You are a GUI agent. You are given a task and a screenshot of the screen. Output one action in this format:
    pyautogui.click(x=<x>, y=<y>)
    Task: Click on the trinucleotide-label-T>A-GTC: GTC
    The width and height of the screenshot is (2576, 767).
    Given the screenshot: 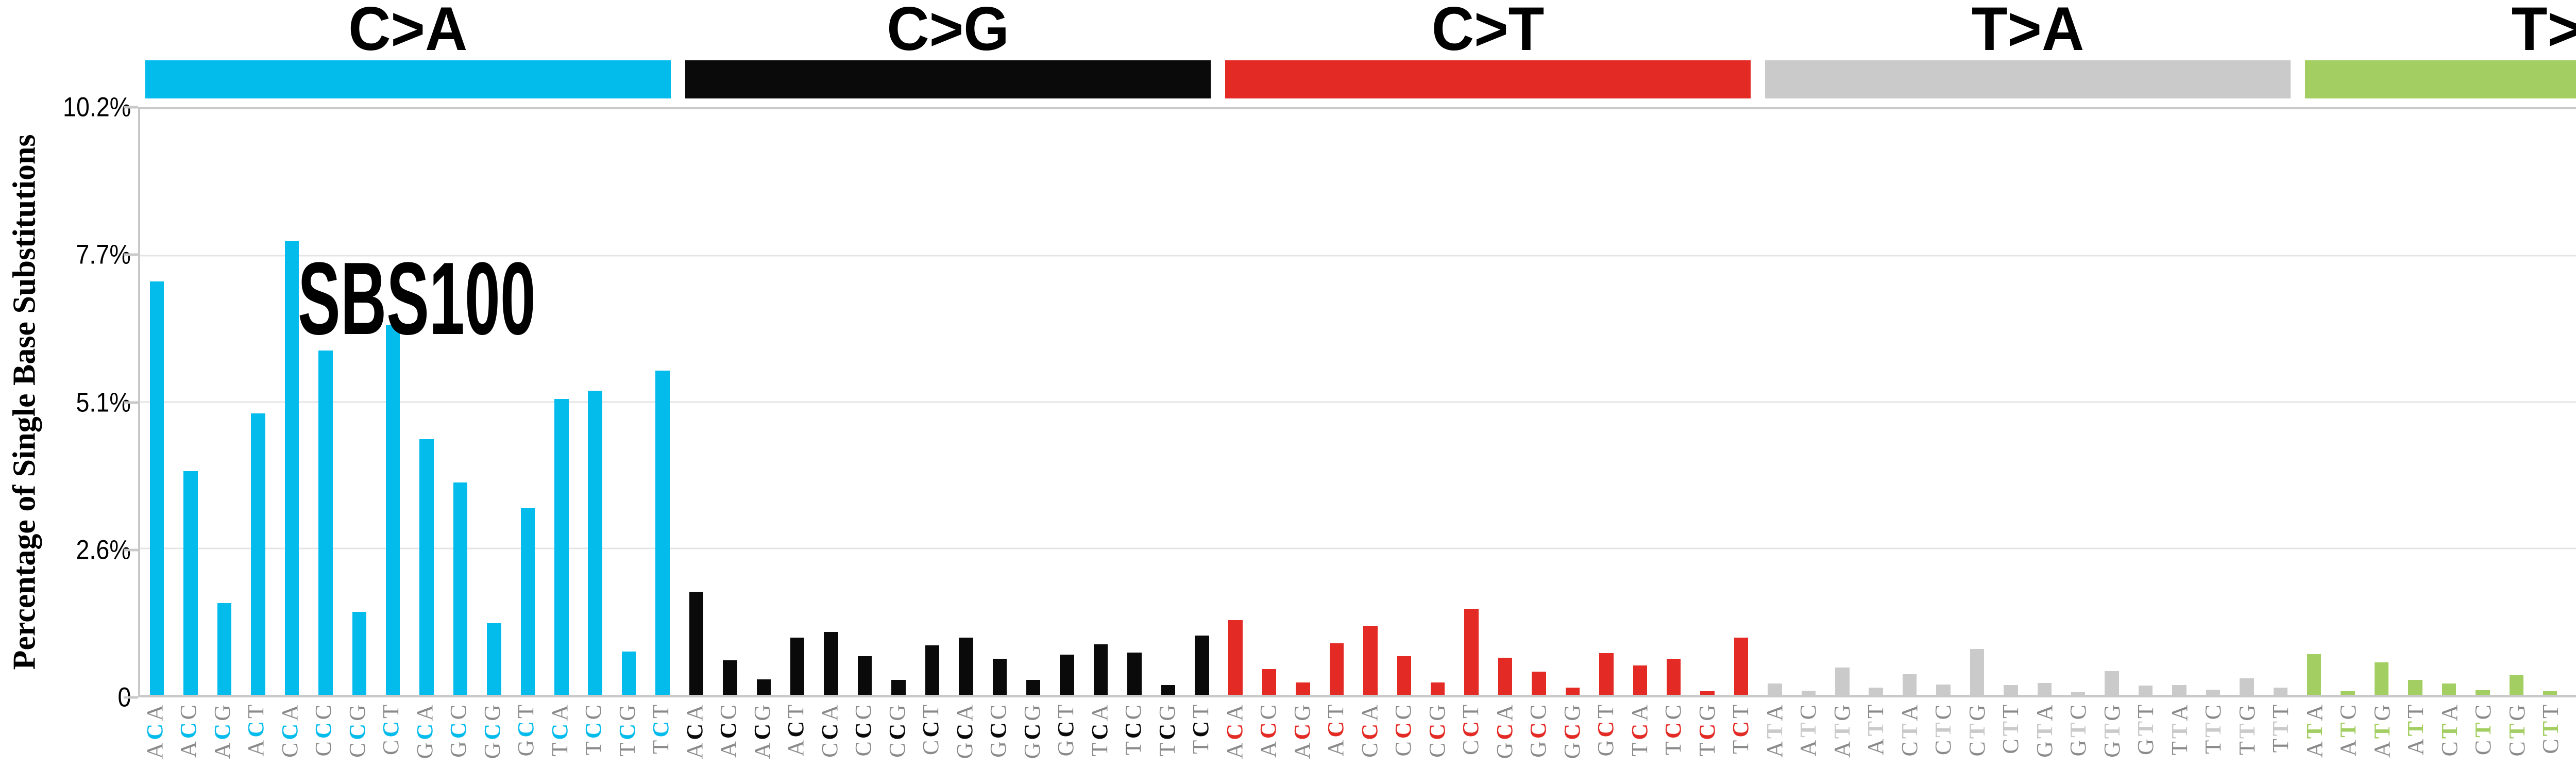 What is the action you would take?
    pyautogui.click(x=2078, y=729)
    